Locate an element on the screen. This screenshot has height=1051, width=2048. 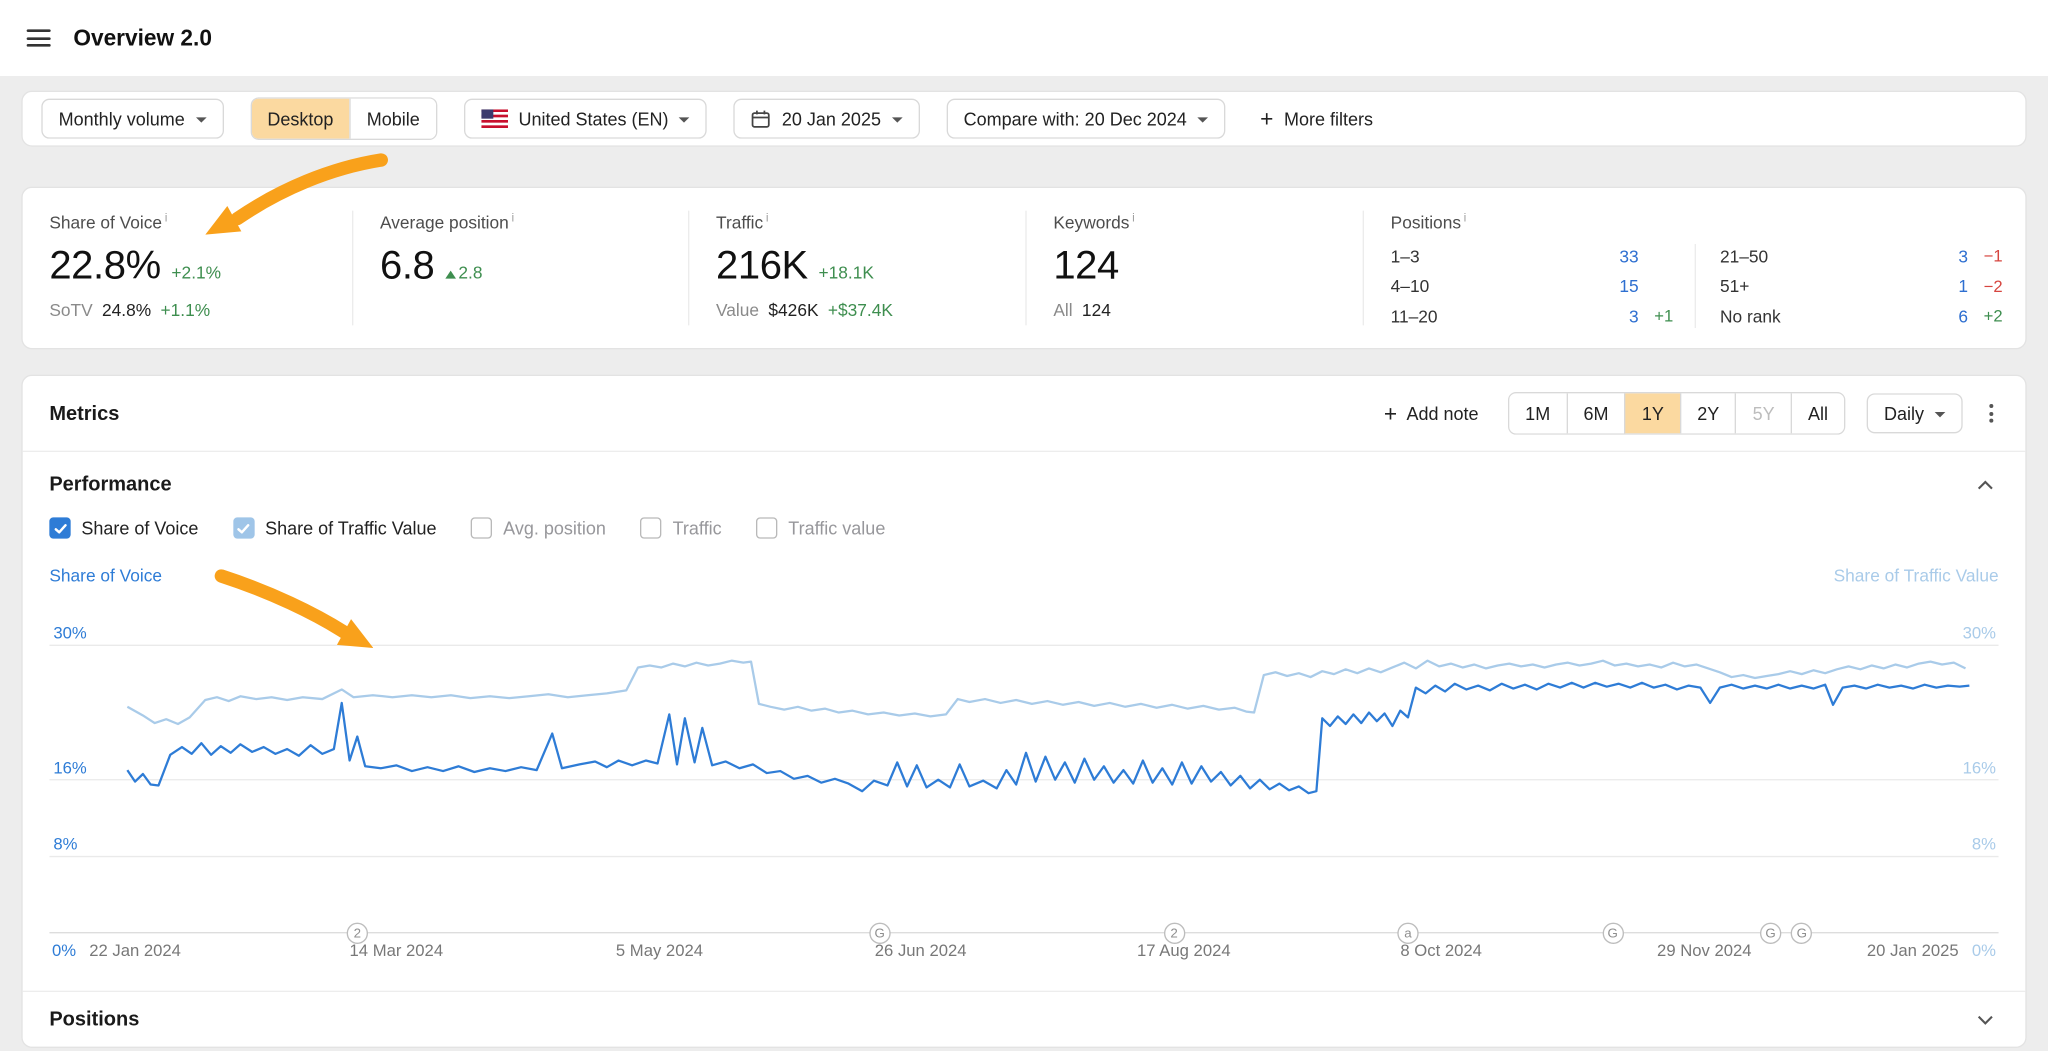
metric-label: Traffic i is located at coordinates (742, 221).